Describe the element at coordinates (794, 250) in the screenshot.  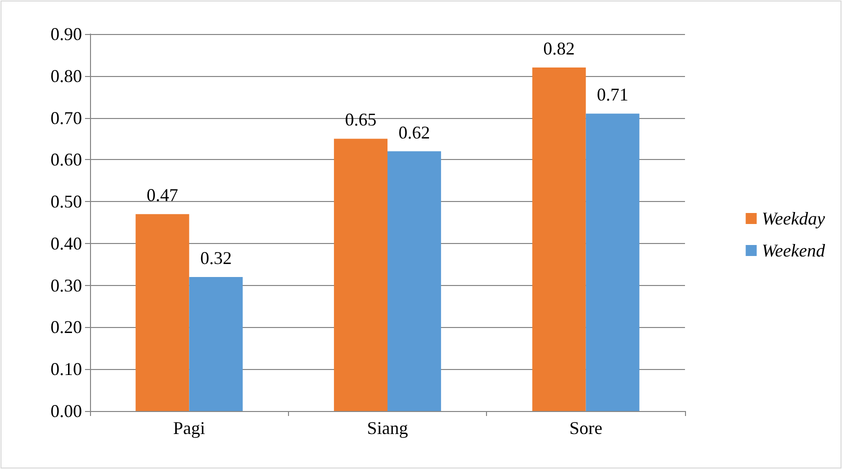
I see `legend-label: Weekend` at that location.